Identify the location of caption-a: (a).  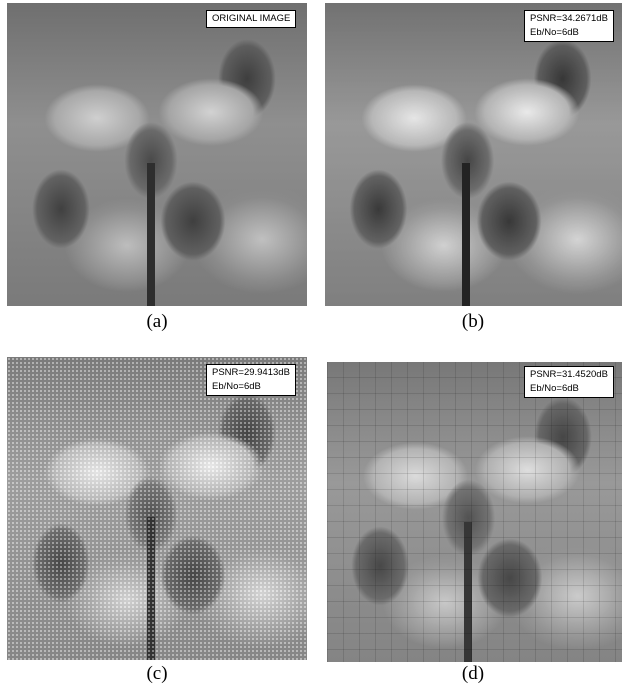
(157, 321).